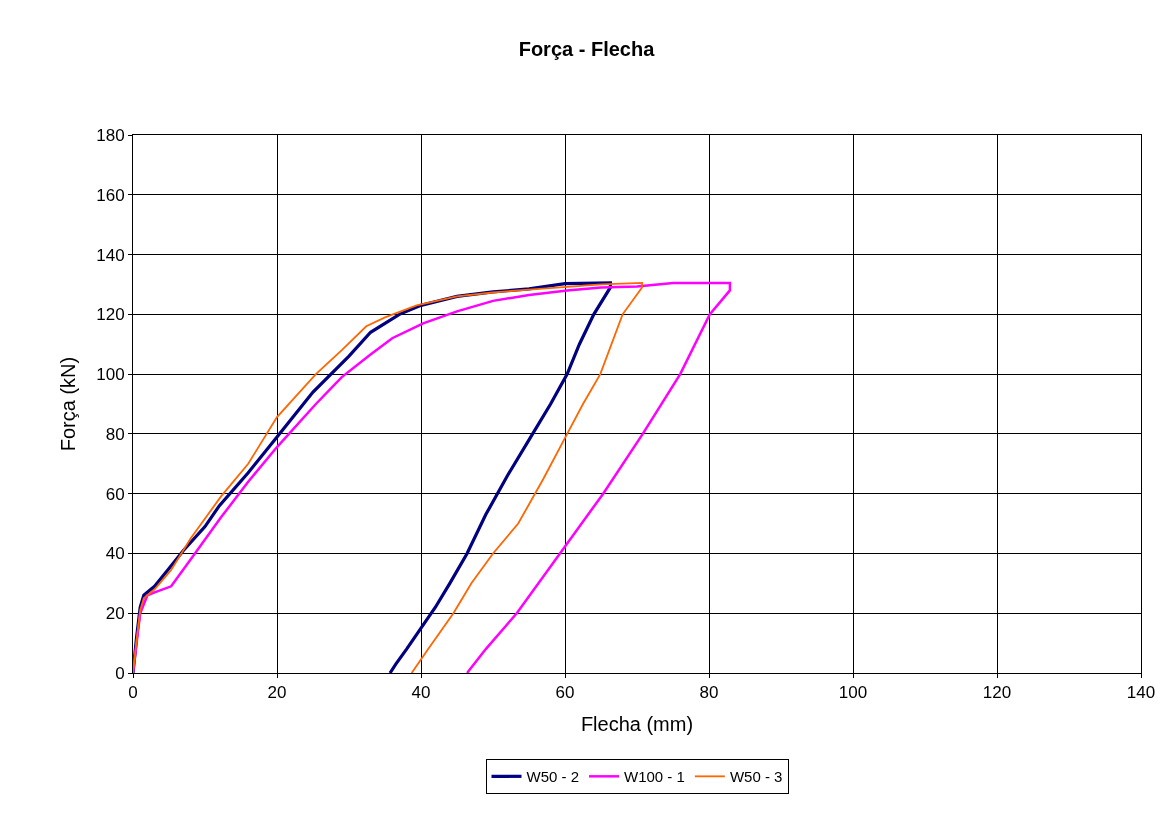 The width and height of the screenshot is (1173, 834). Describe the element at coordinates (637, 723) in the screenshot. I see `x-axis-title: Flecha (mm)` at that location.